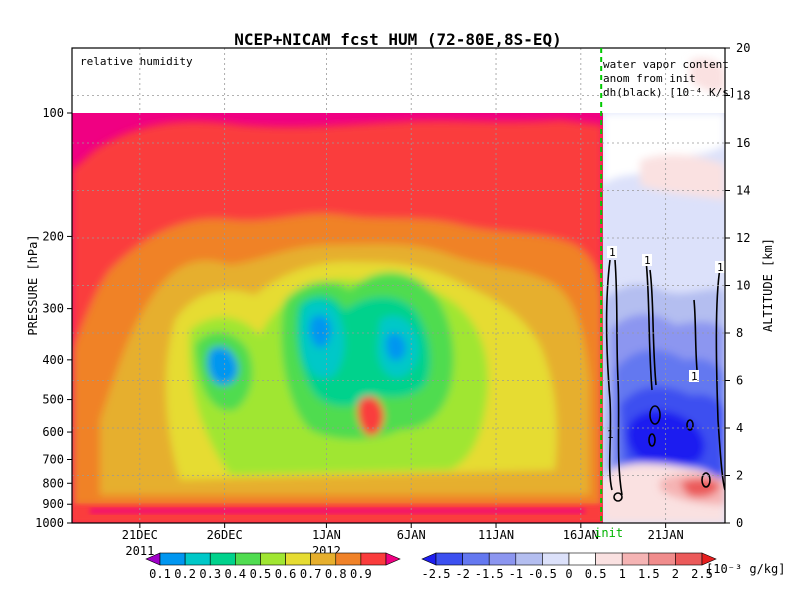 Image resolution: width=800 pixels, height=600 pixels. I want to click on y-tick-label: 900, so click(53, 504).